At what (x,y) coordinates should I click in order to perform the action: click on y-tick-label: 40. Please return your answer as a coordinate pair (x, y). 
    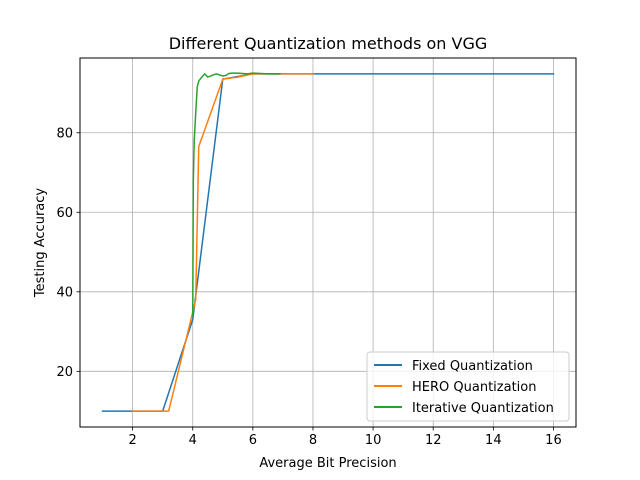
    Looking at the image, I should click on (64, 292).